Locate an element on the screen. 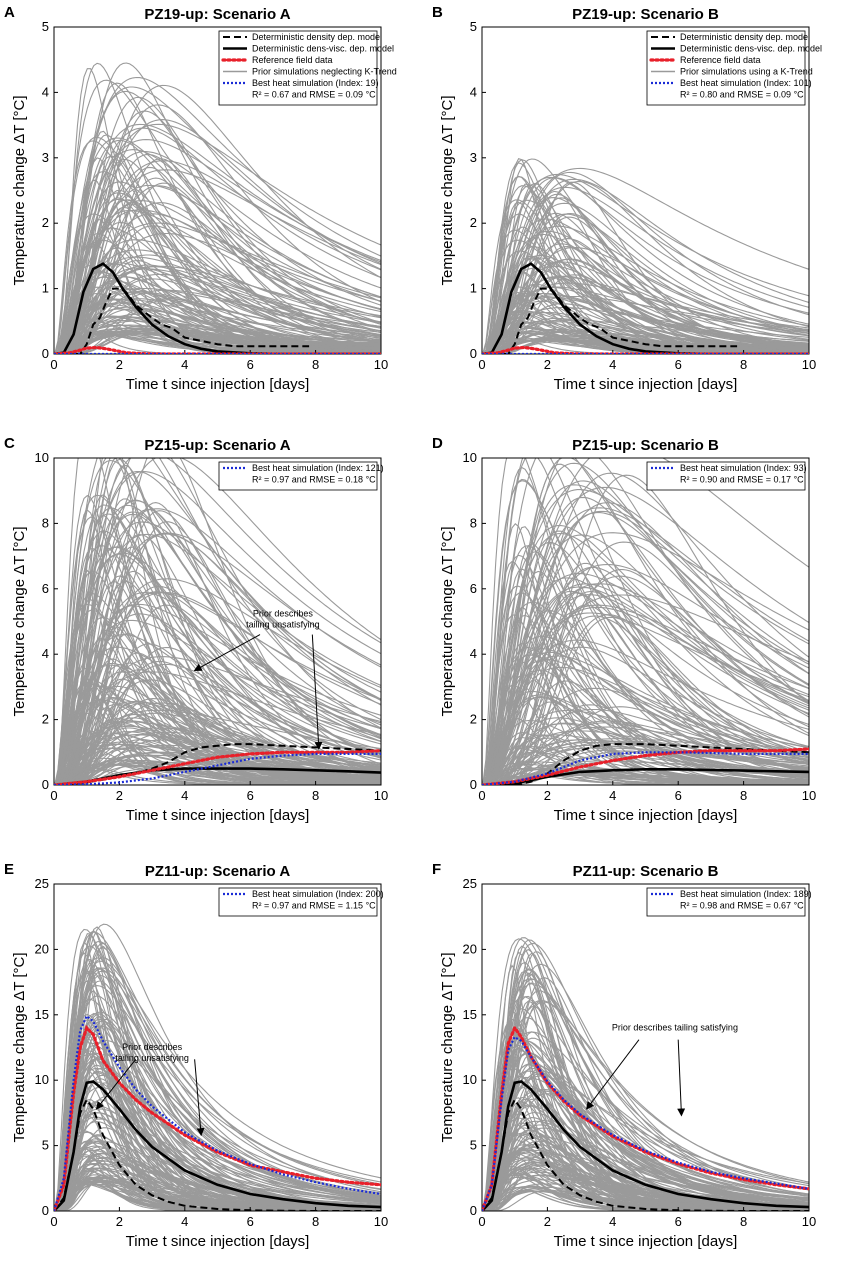 The image size is (849, 1282). chart-title: PZ19-up: Scenario A is located at coordinates (217, 14).